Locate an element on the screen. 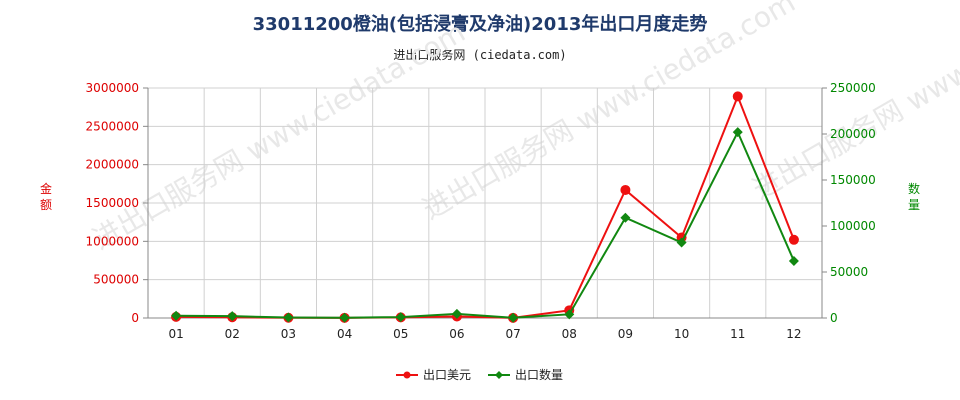 The width and height of the screenshot is (960, 400). x-tick-label: 11 is located at coordinates (737, 334).